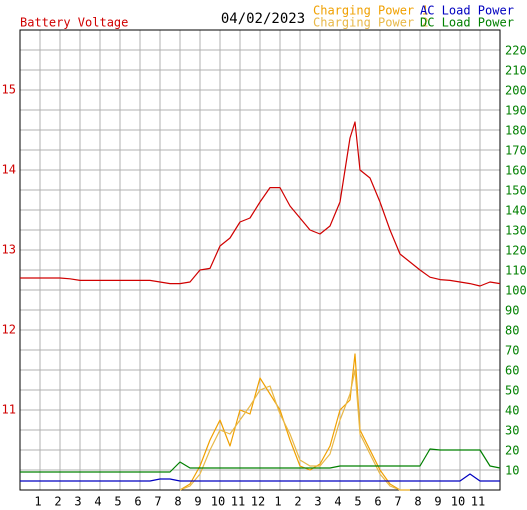  What do you see at coordinates (9, 170) in the screenshot?
I see `y-tick-label: 14` at bounding box center [9, 170].